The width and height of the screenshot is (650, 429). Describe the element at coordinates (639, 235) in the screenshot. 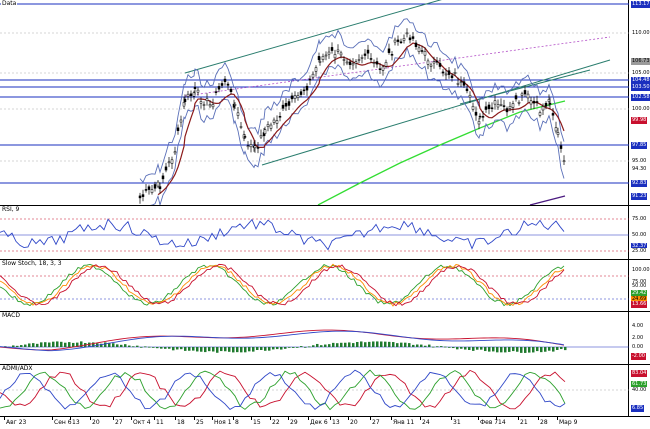

I see `rsi-level-label: 50.00` at that location.